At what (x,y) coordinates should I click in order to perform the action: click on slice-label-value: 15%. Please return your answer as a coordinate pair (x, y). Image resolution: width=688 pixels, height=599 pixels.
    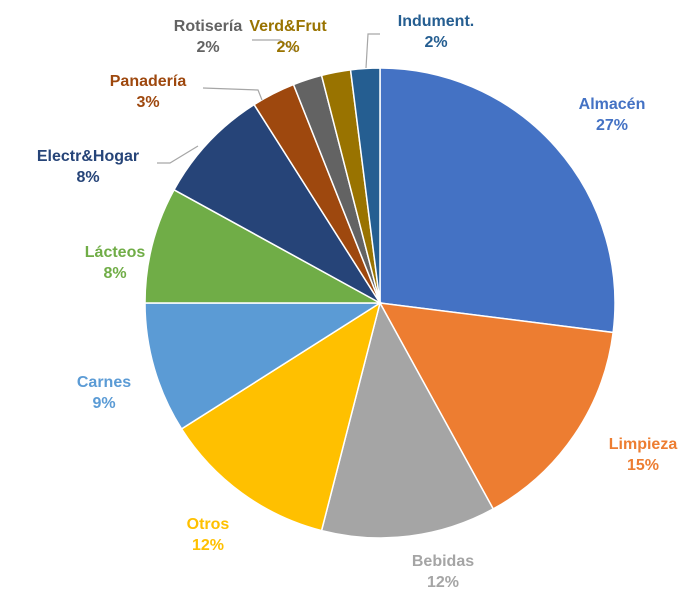
    Looking at the image, I should click on (643, 465).